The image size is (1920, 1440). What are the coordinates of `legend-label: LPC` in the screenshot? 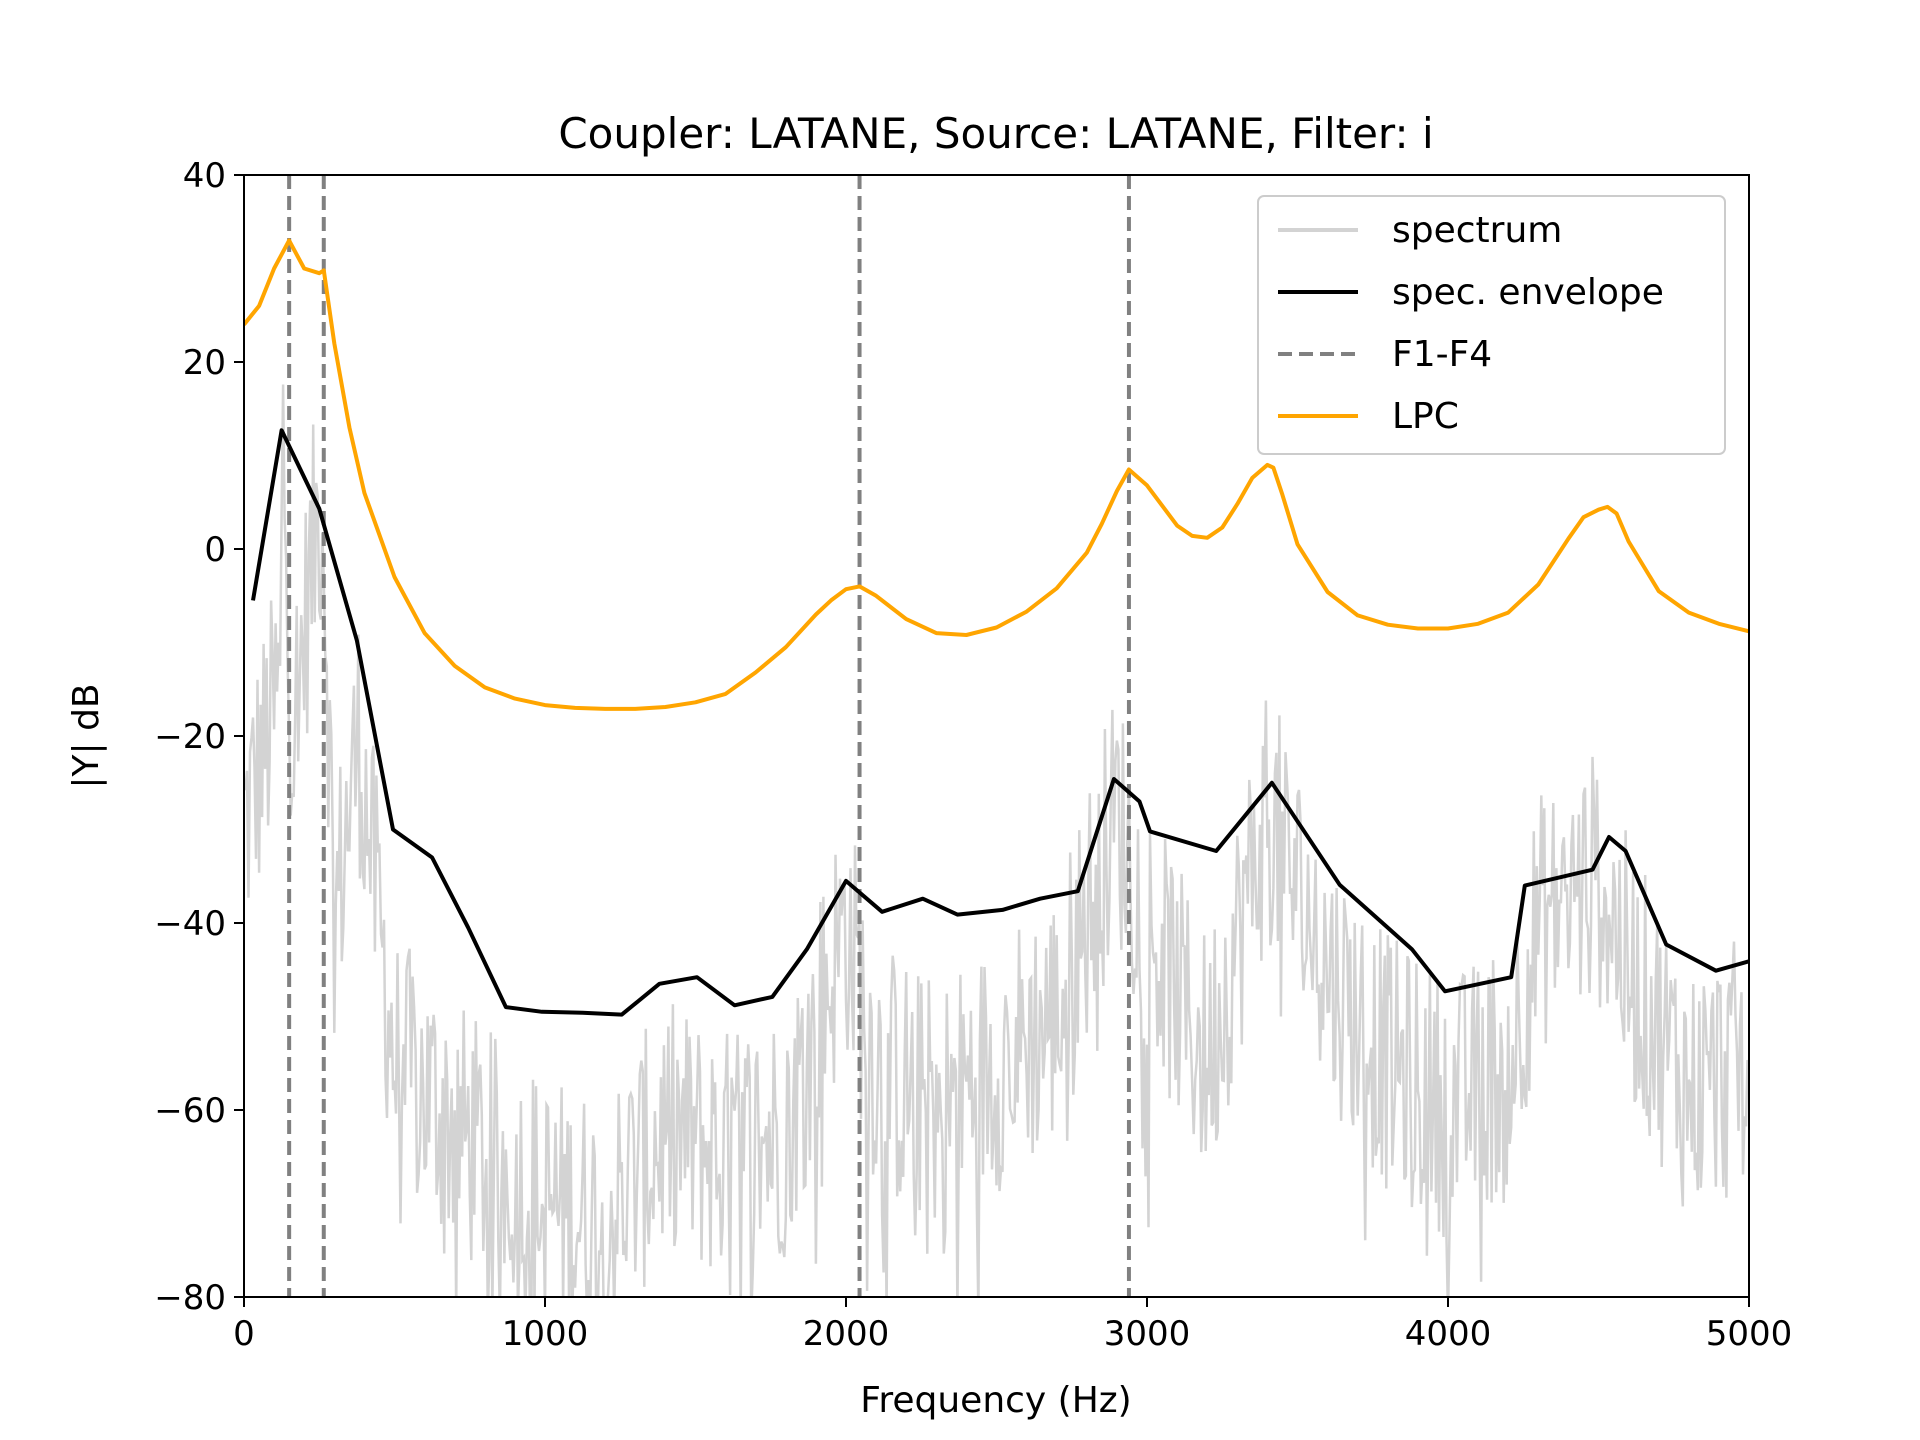 It's located at (1425, 416).